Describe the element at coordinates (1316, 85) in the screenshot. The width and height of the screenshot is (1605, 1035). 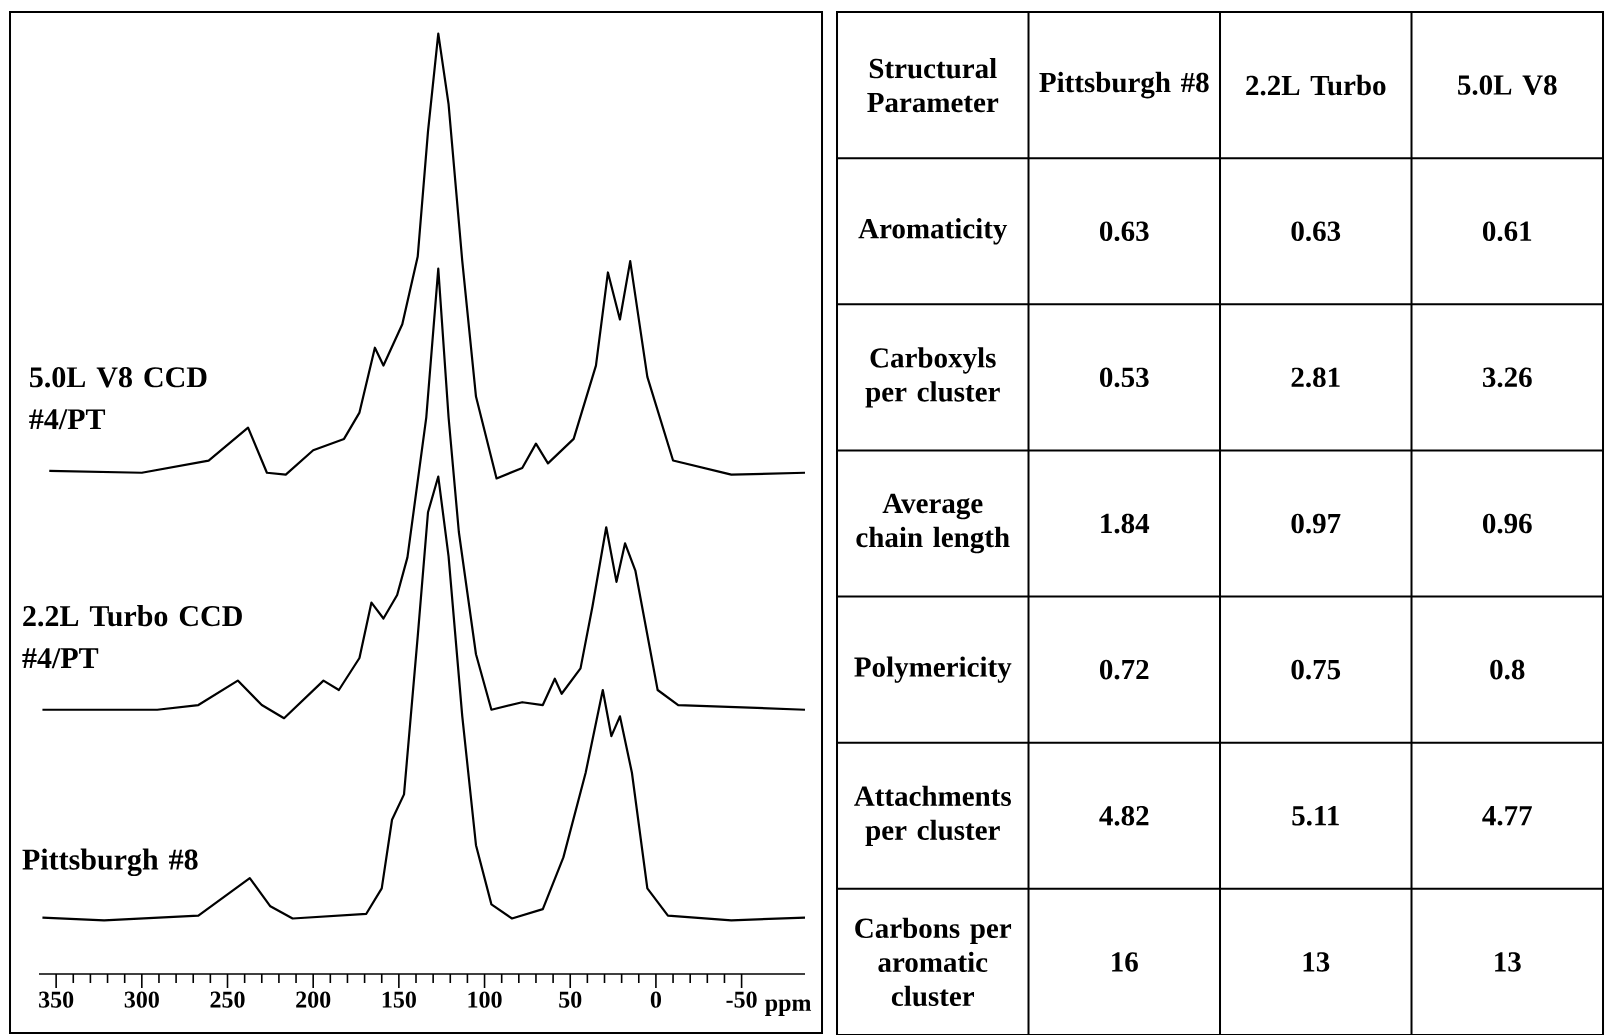
I see `x-tick-label: 2.2L Turbo` at that location.